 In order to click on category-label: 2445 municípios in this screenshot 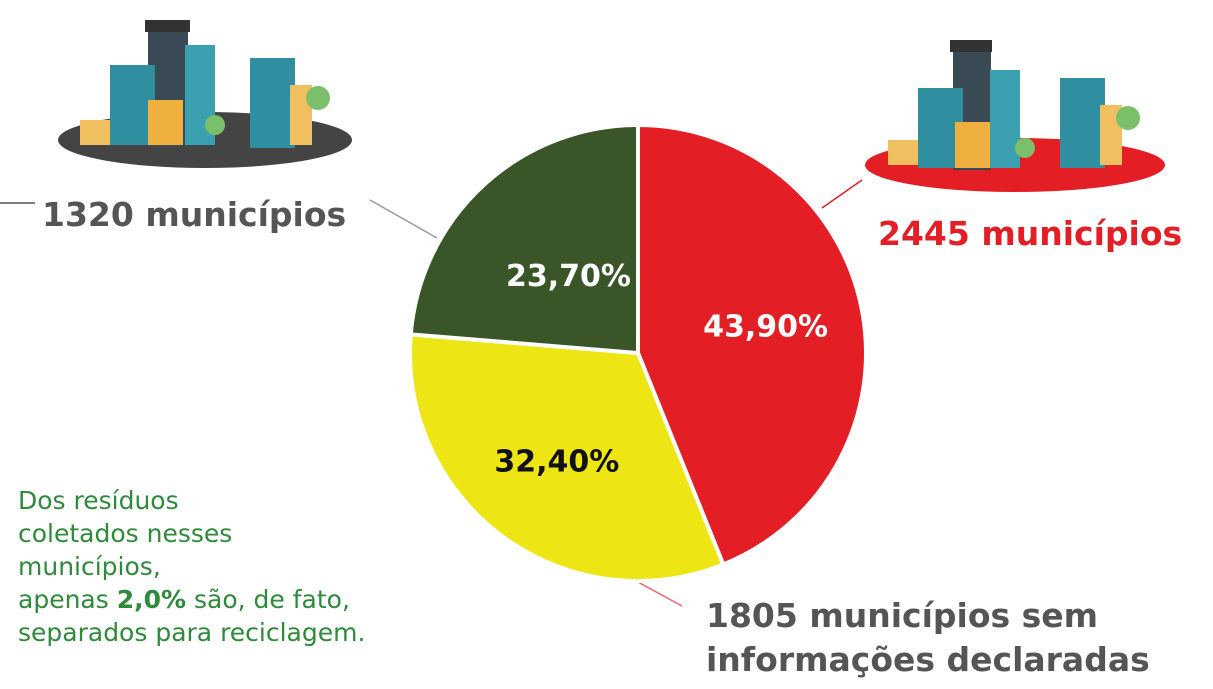, I will do `click(1030, 233)`.